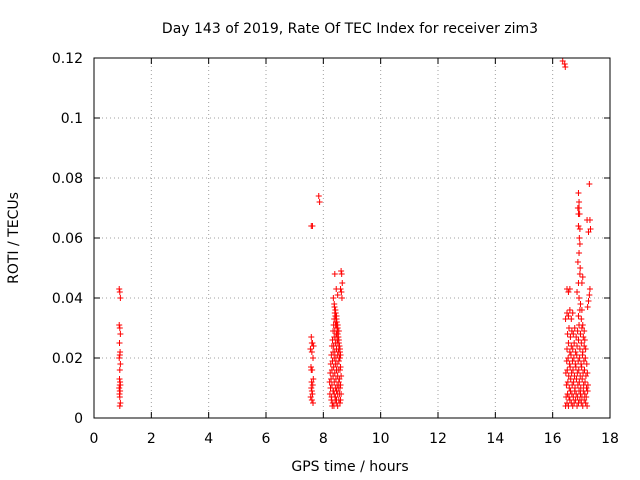  I want to click on x-tick-label: 10, so click(381, 439).